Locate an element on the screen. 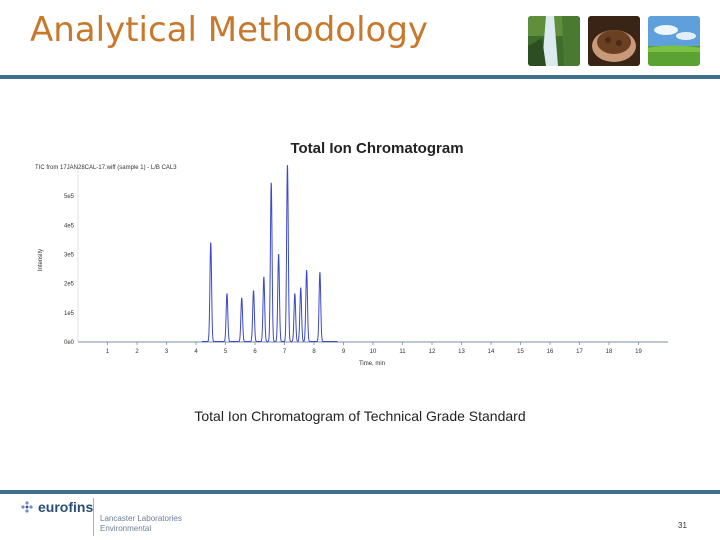  lab-name: Lancaster Laboratories Environmental is located at coordinates (141, 524).